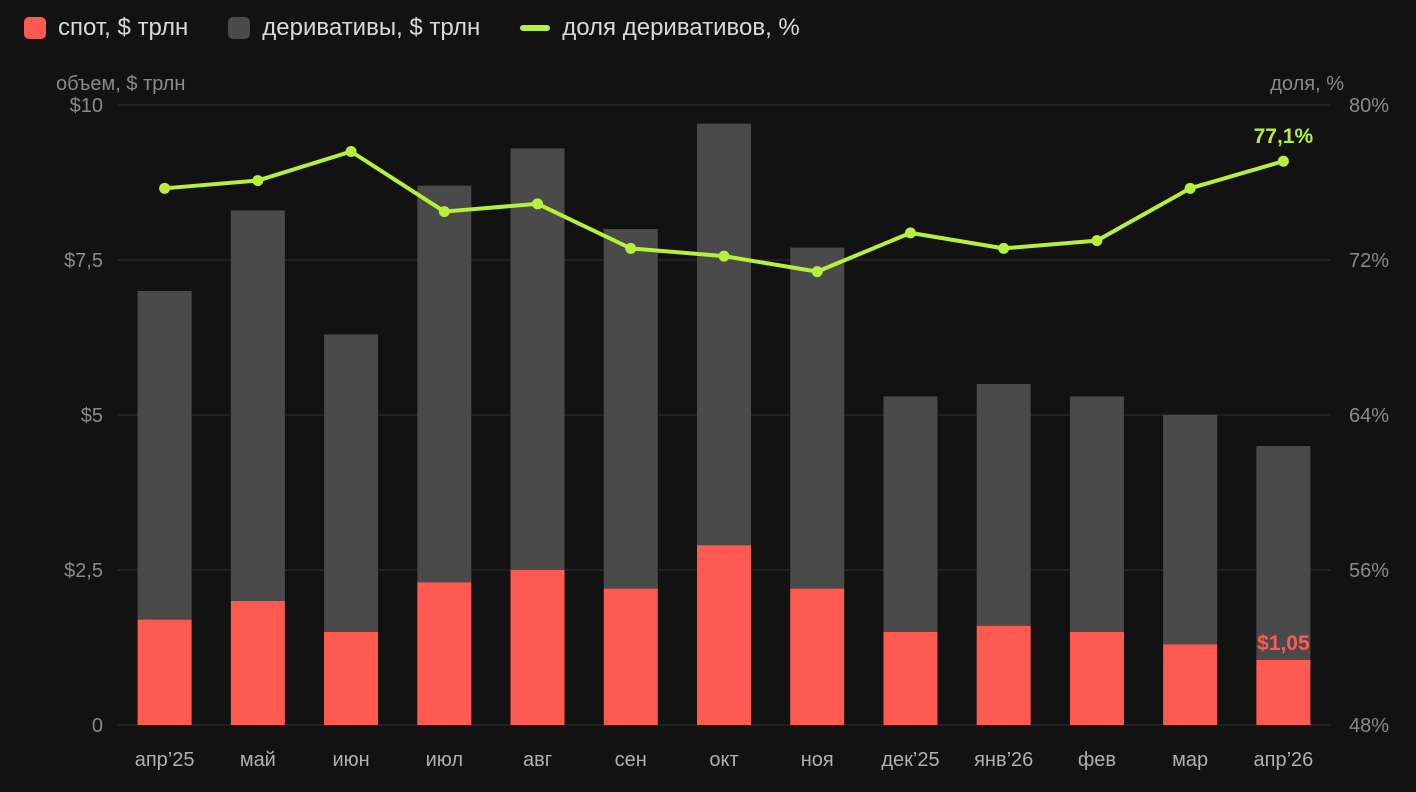 Image resolution: width=1416 pixels, height=792 pixels. Describe the element at coordinates (535, 28) in the screenshot. I see `legend-swatch-share` at that location.